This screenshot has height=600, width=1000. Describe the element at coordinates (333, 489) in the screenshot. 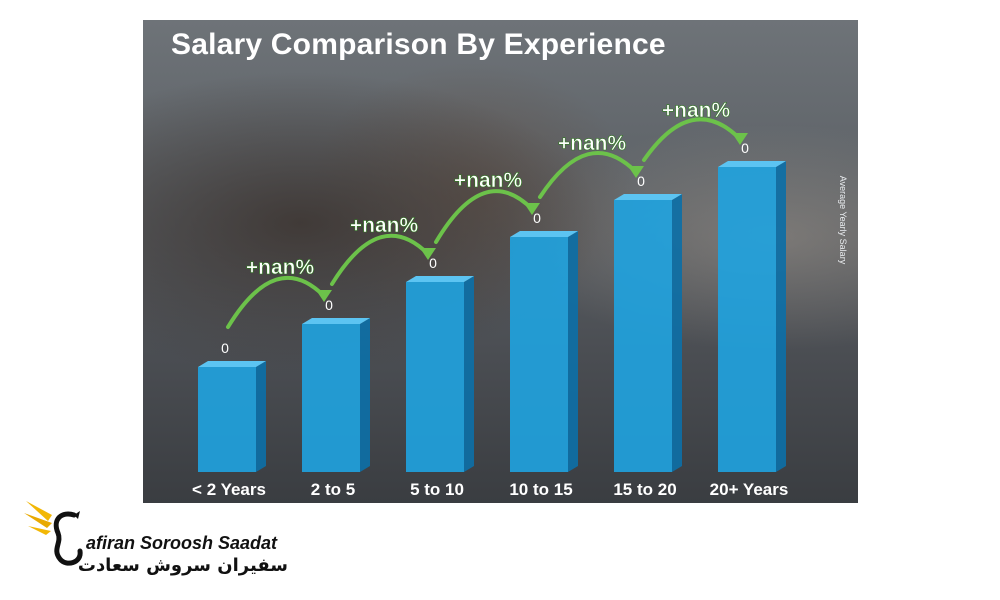

I see `x-tick-label: 2 to 5` at that location.